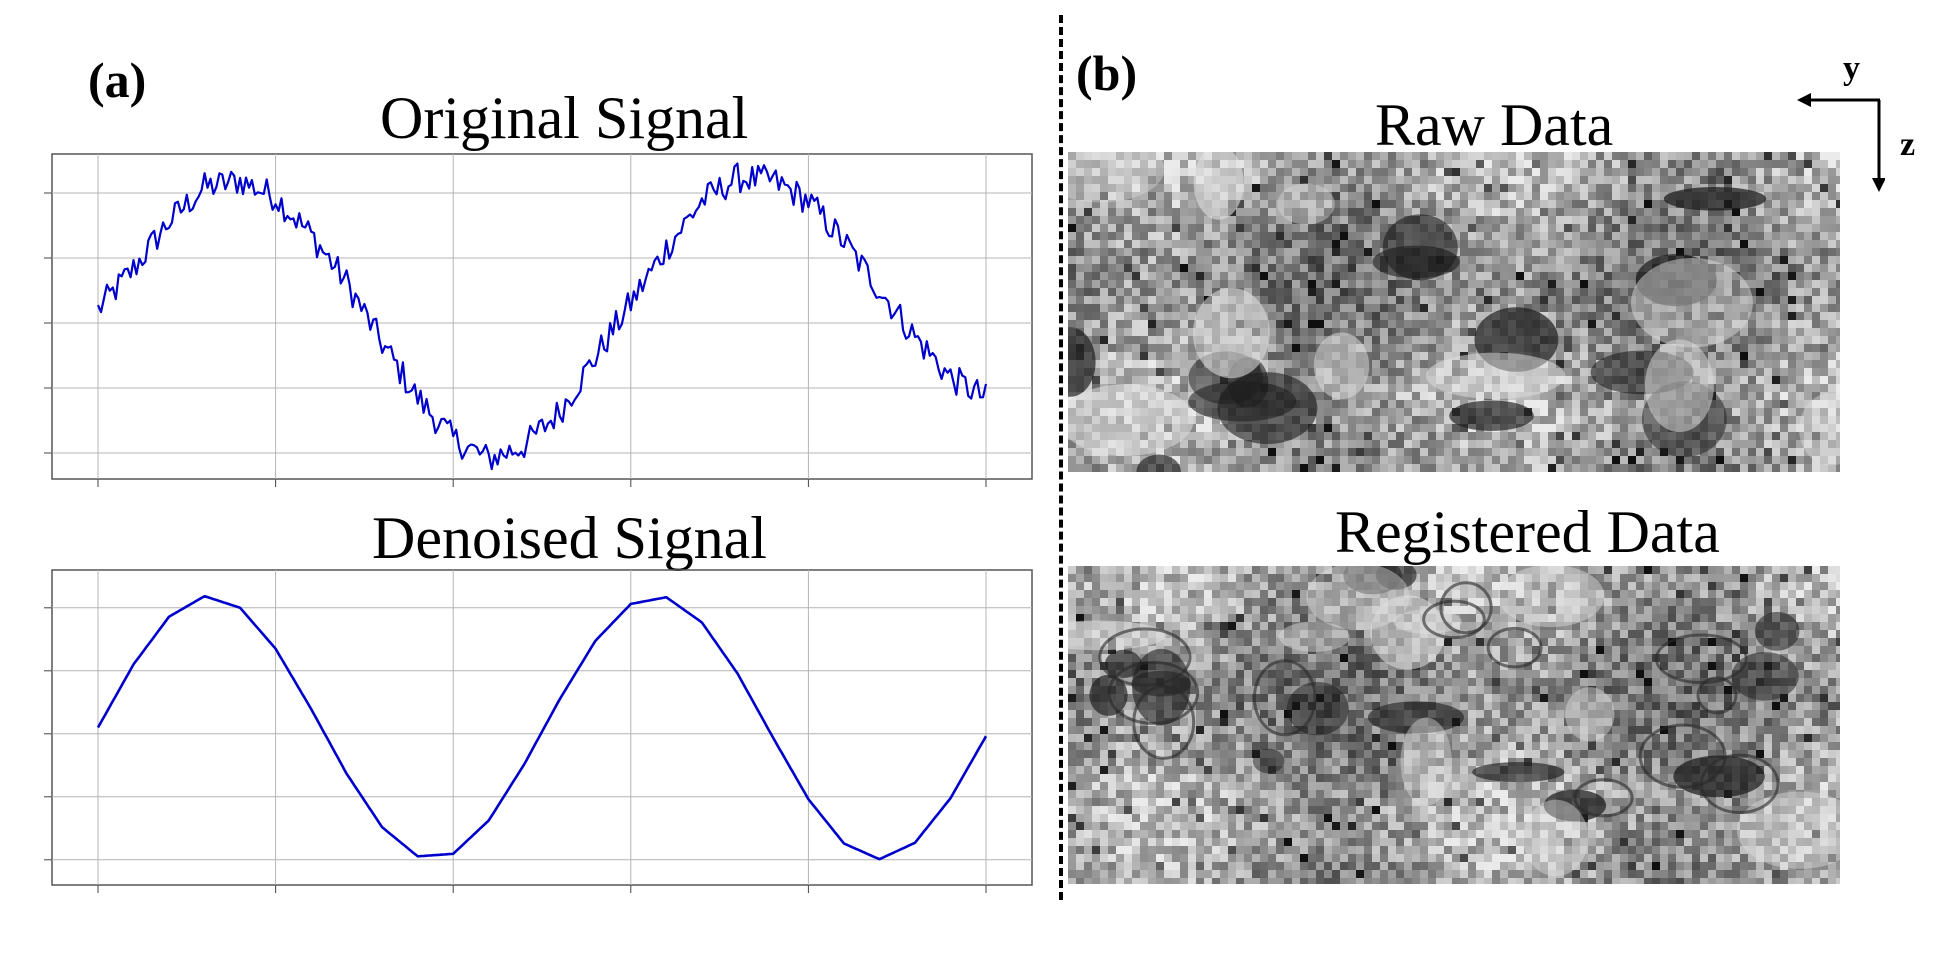 The height and width of the screenshot is (968, 1948). What do you see at coordinates (1908, 144) in the screenshot?
I see `z-axis-label: z` at bounding box center [1908, 144].